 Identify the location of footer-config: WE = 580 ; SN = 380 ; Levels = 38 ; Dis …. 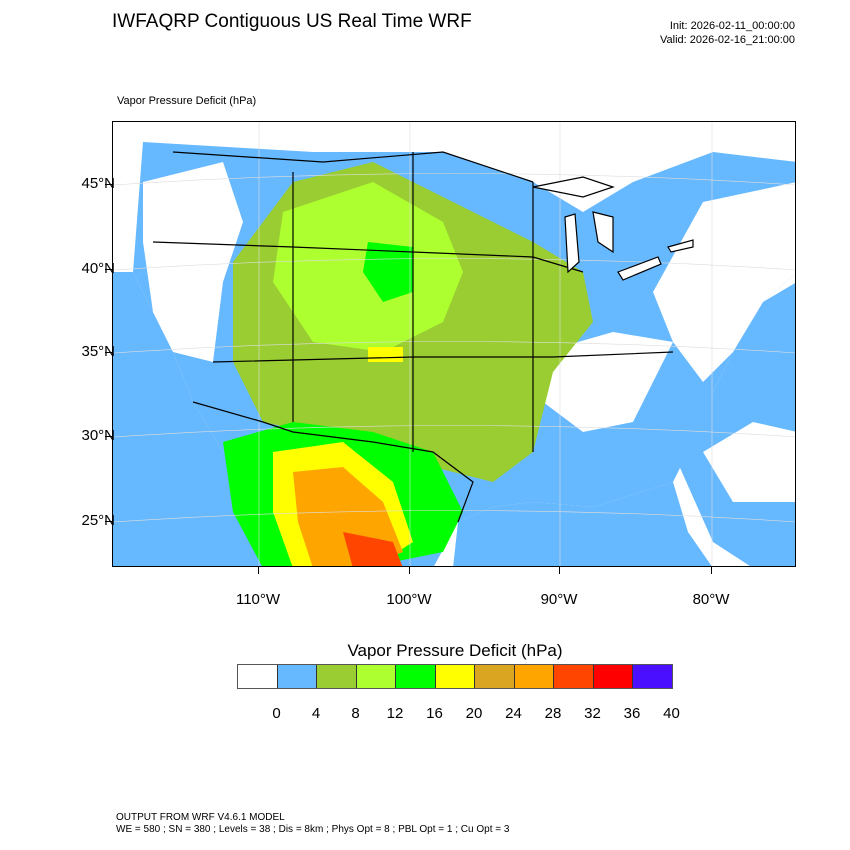
(313, 829).